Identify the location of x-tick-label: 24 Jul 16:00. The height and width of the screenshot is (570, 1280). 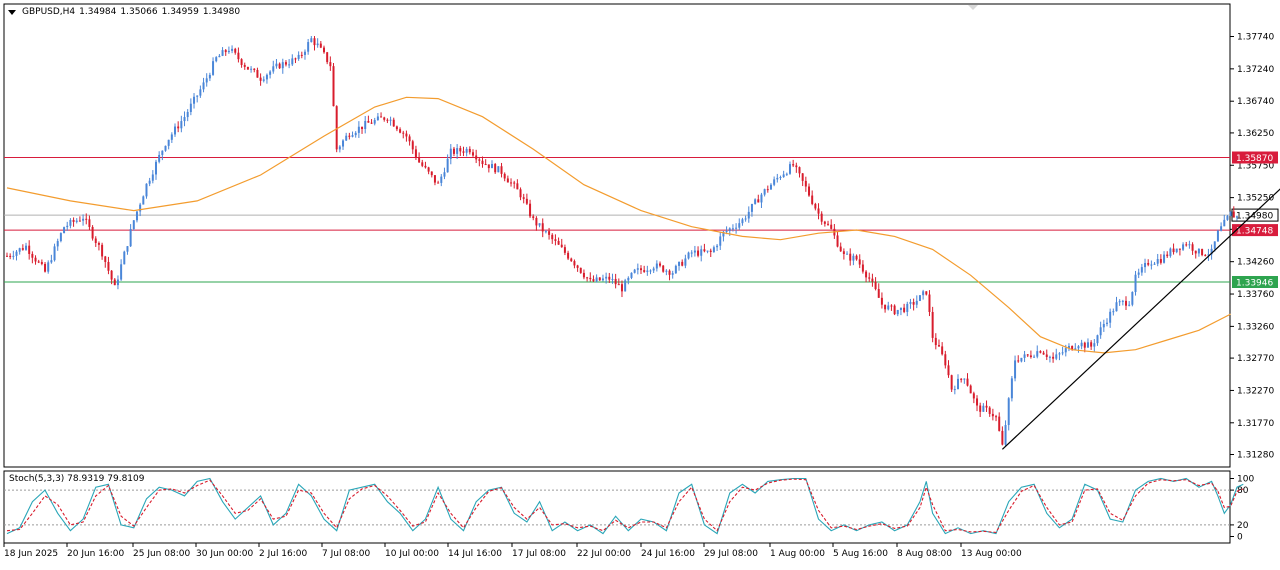
(668, 554).